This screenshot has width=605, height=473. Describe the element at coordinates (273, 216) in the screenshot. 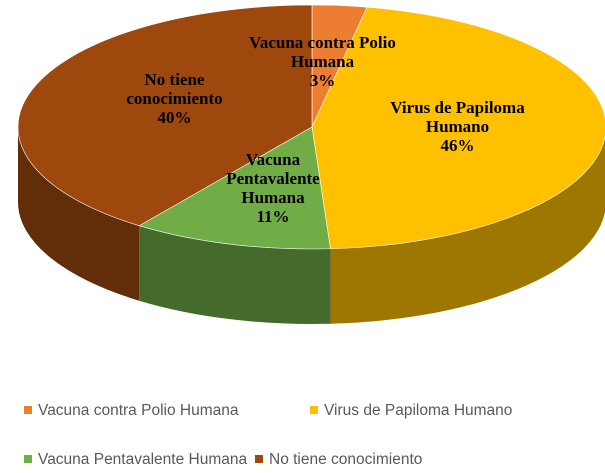

I see `data-label-value: 11%` at that location.